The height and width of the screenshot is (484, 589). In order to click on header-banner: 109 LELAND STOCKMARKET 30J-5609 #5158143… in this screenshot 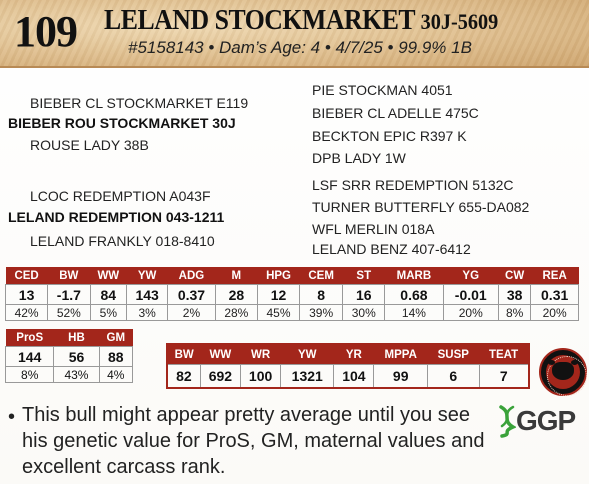, I will do `click(294, 34)`.